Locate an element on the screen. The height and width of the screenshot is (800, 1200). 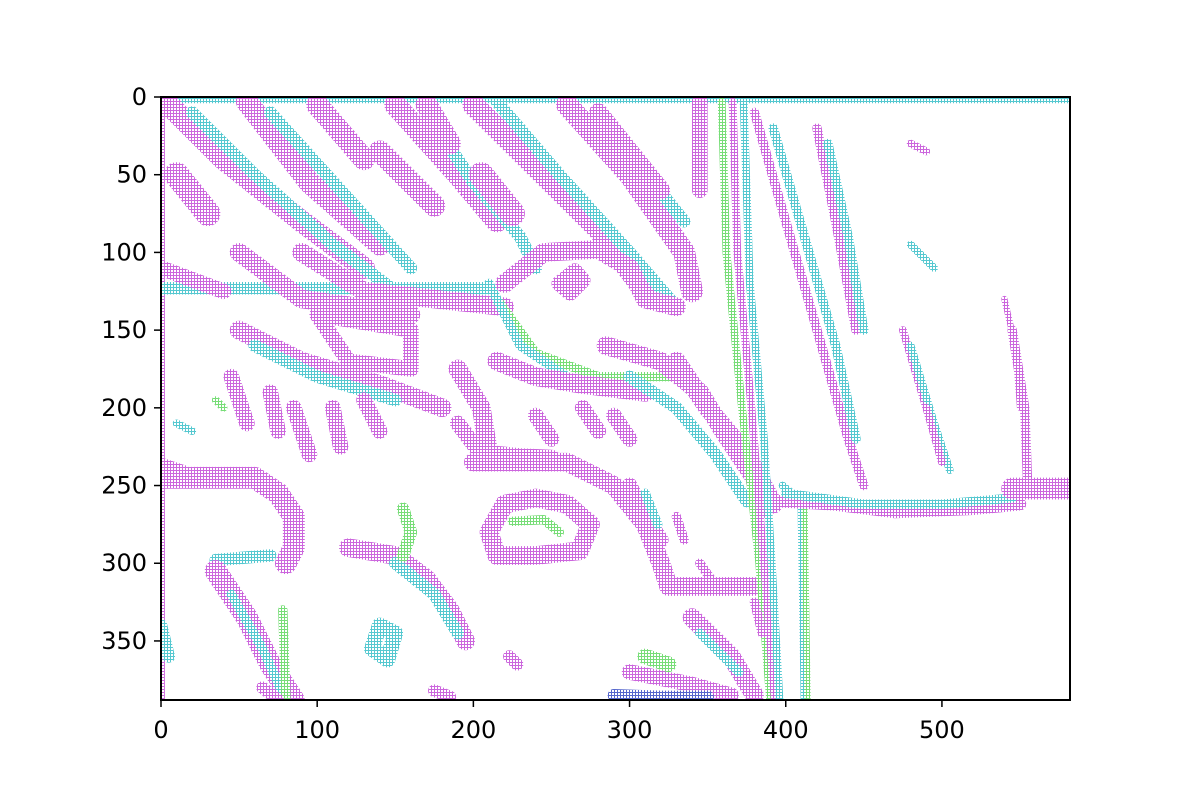
y-tick-label: 200 is located at coordinates (124, 408).